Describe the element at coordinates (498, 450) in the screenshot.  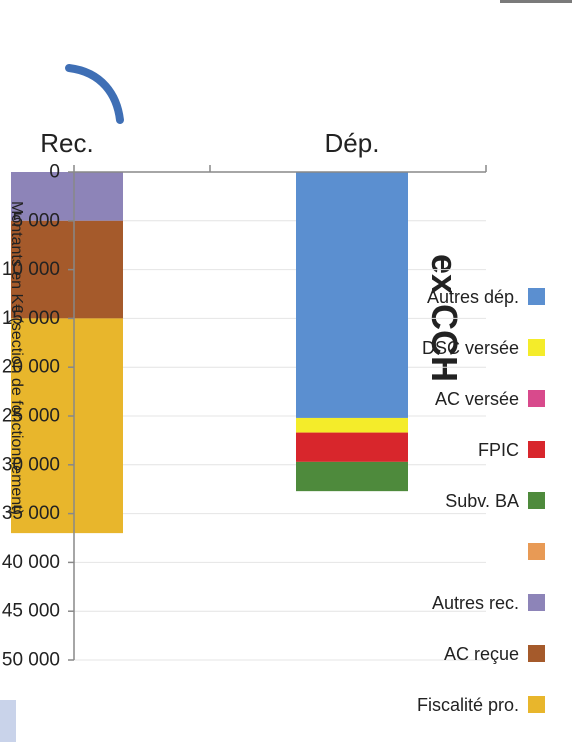
I see `legend-label: FPIC` at that location.